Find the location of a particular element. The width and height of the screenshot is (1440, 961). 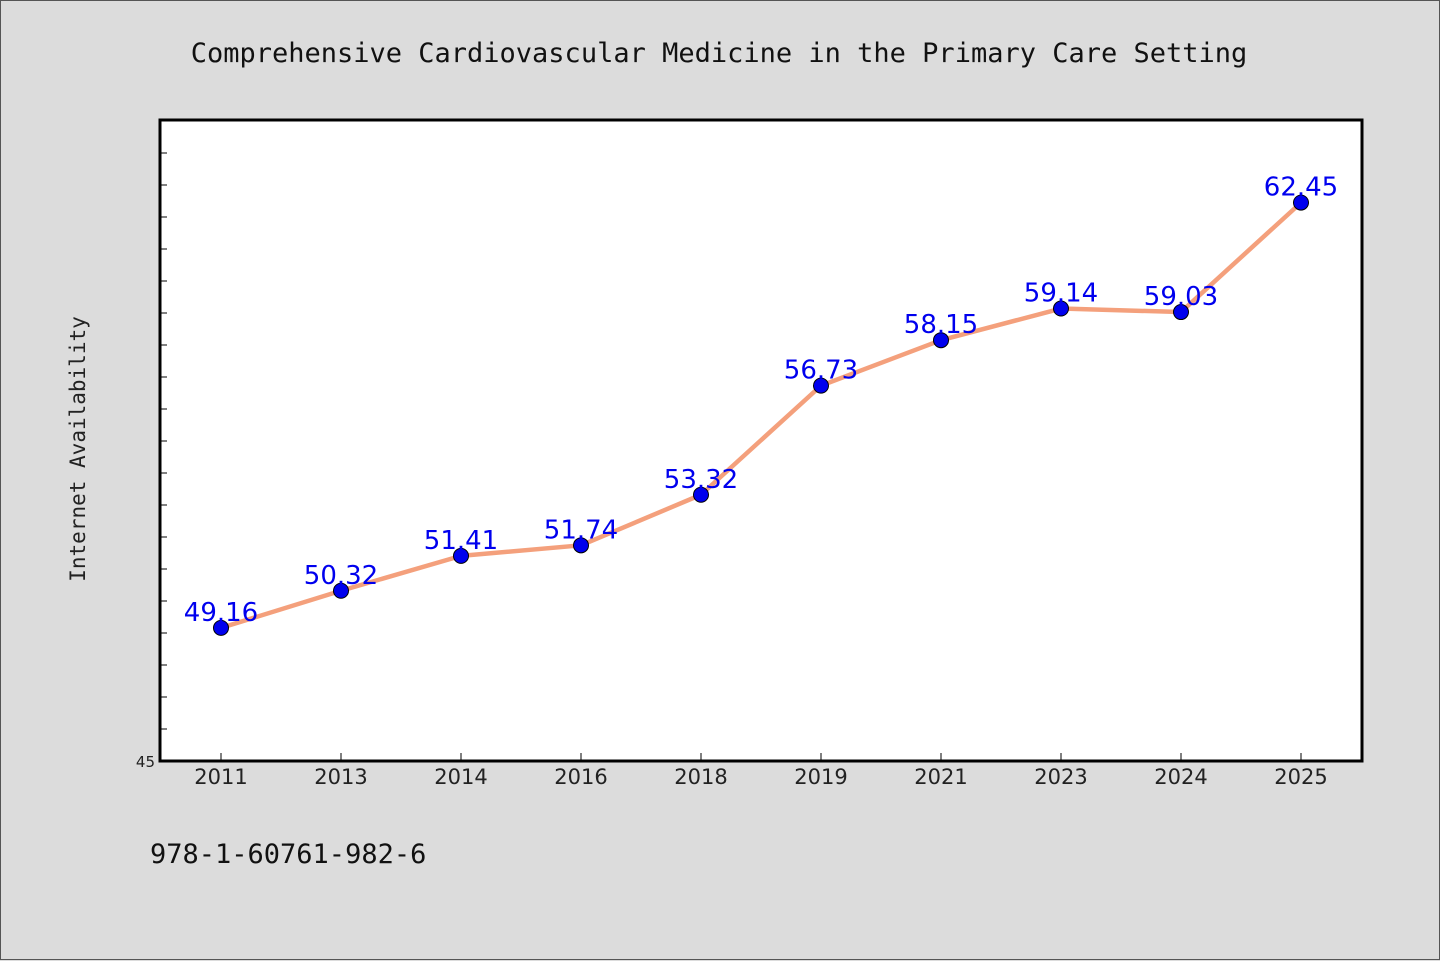

data-label: 49.16 is located at coordinates (221, 613).